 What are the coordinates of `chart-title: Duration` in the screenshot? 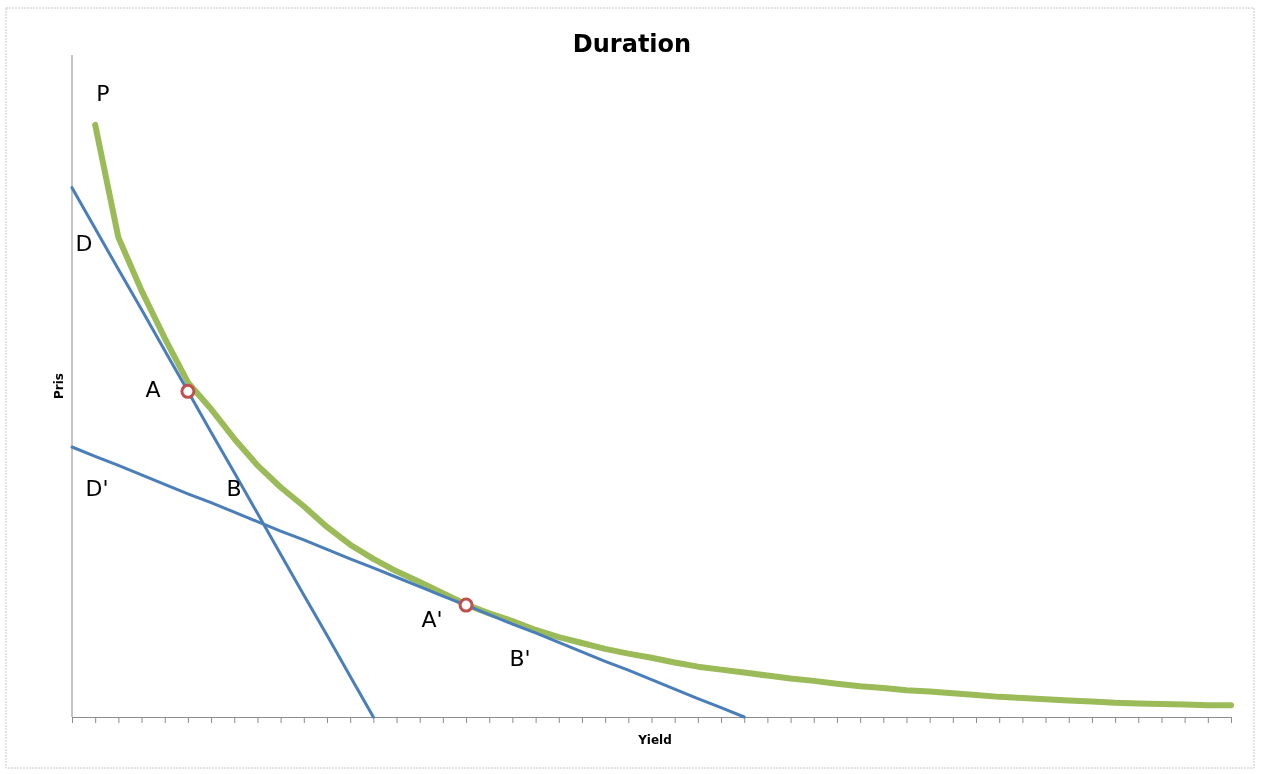 It's located at (632, 44).